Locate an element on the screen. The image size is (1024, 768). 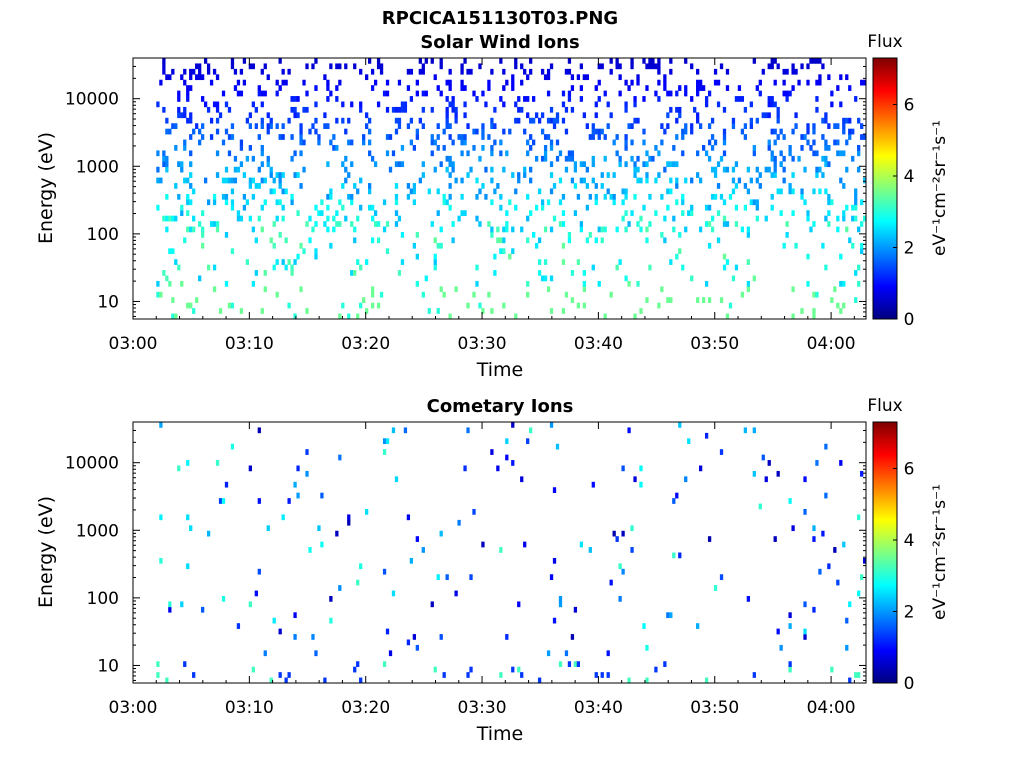
panel-title: Cometary Ions is located at coordinates (500, 406).